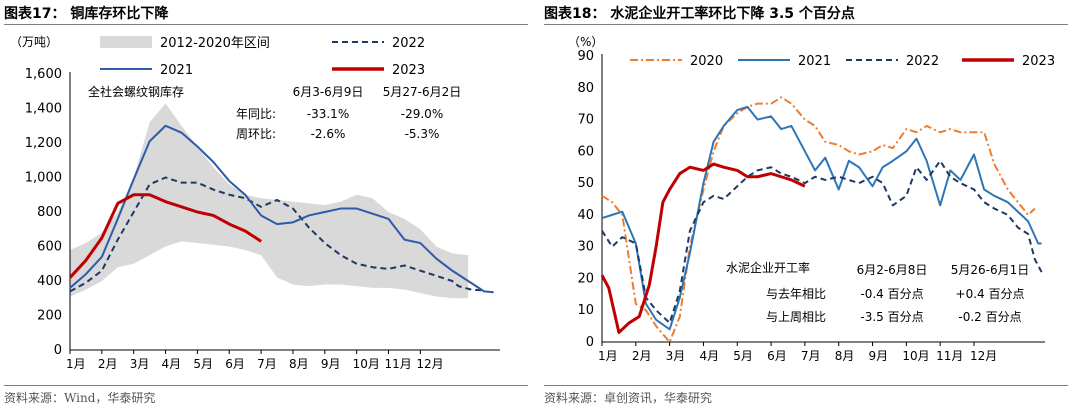  Describe the element at coordinates (256, 114) in the screenshot. I see `annotation-row-label: 年同比:` at that location.